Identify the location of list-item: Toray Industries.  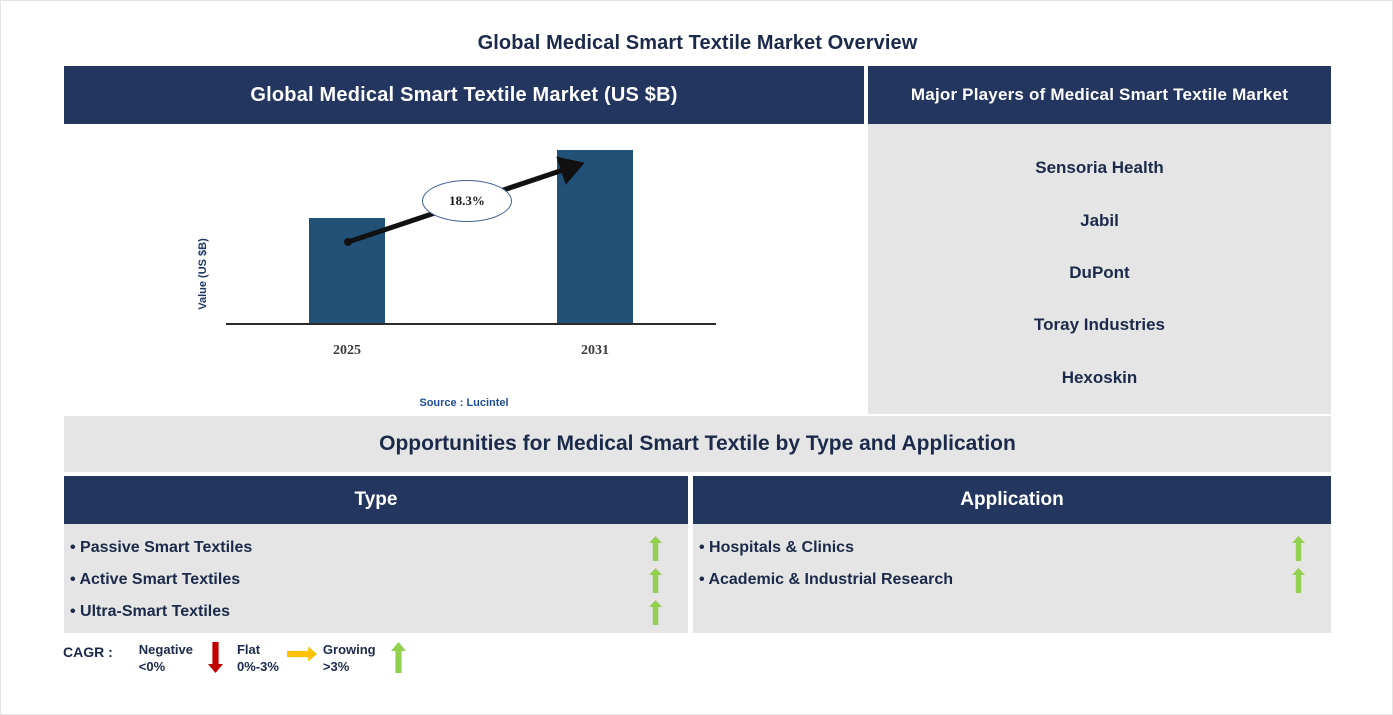
(1099, 325).